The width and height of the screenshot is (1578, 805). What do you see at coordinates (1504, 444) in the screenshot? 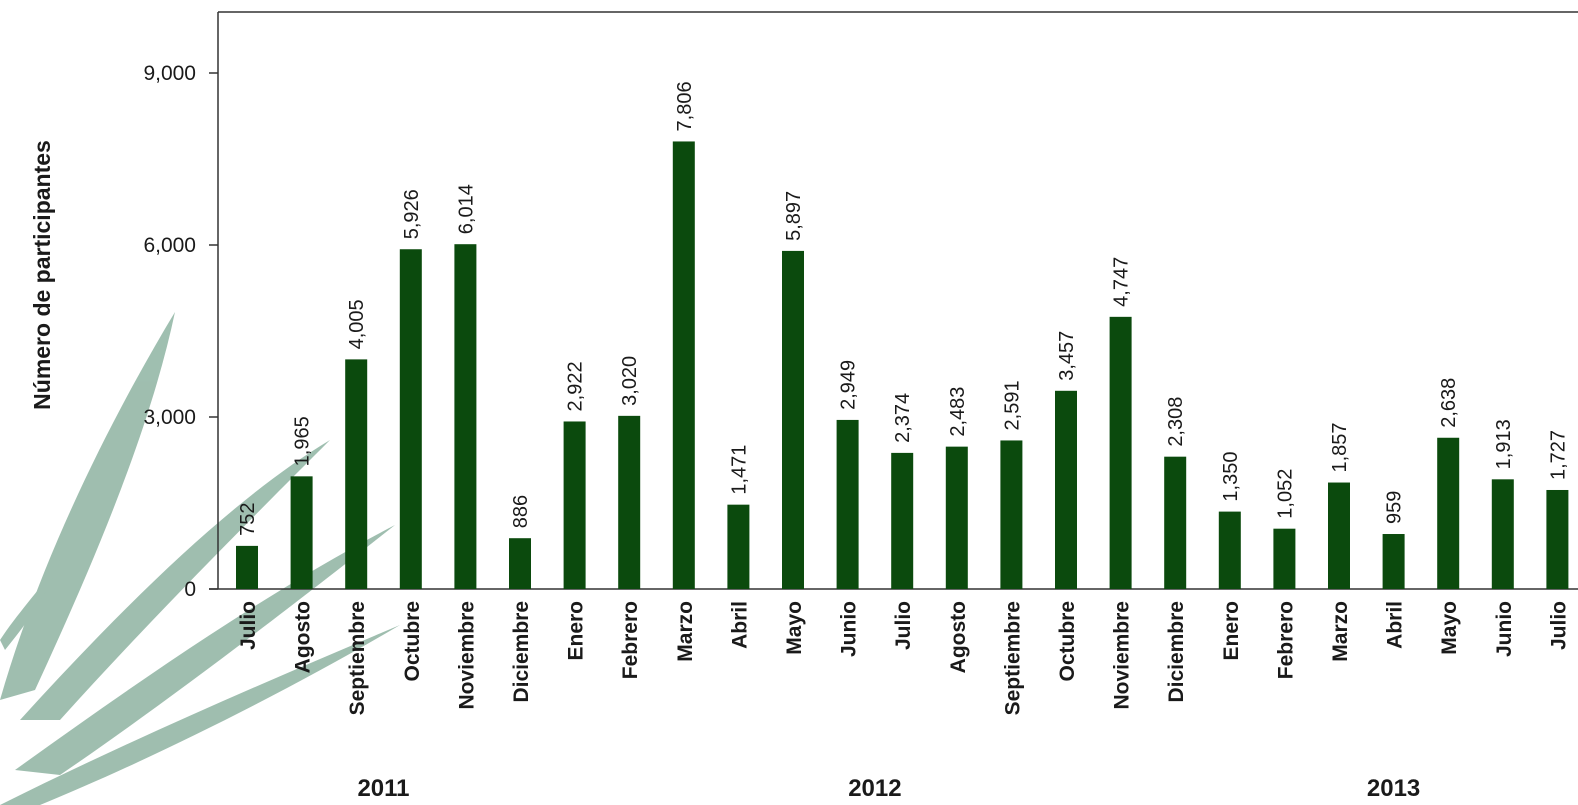
I see `value-label: 1,913` at bounding box center [1504, 444].